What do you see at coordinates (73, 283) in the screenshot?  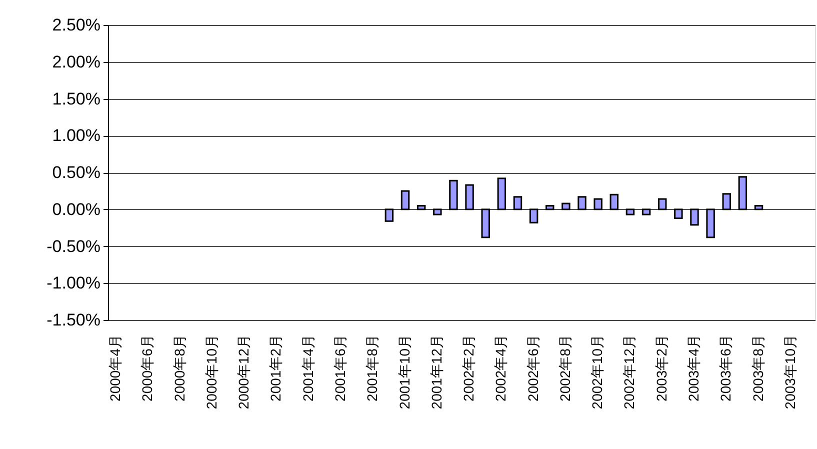 I see `y-tick-label: -1.00%` at bounding box center [73, 283].